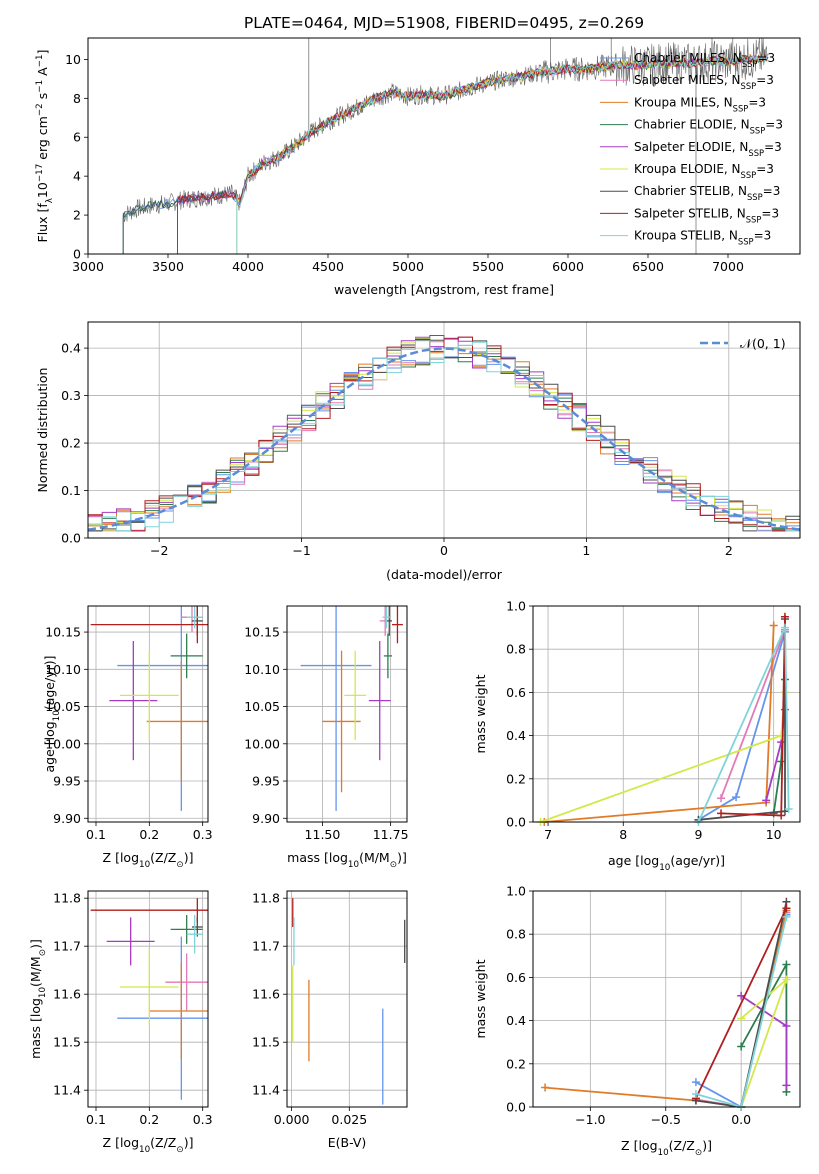 This screenshot has width=819, height=1174. What do you see at coordinates (774, 834) in the screenshot?
I see `x-tick-label: 10` at bounding box center [774, 834].